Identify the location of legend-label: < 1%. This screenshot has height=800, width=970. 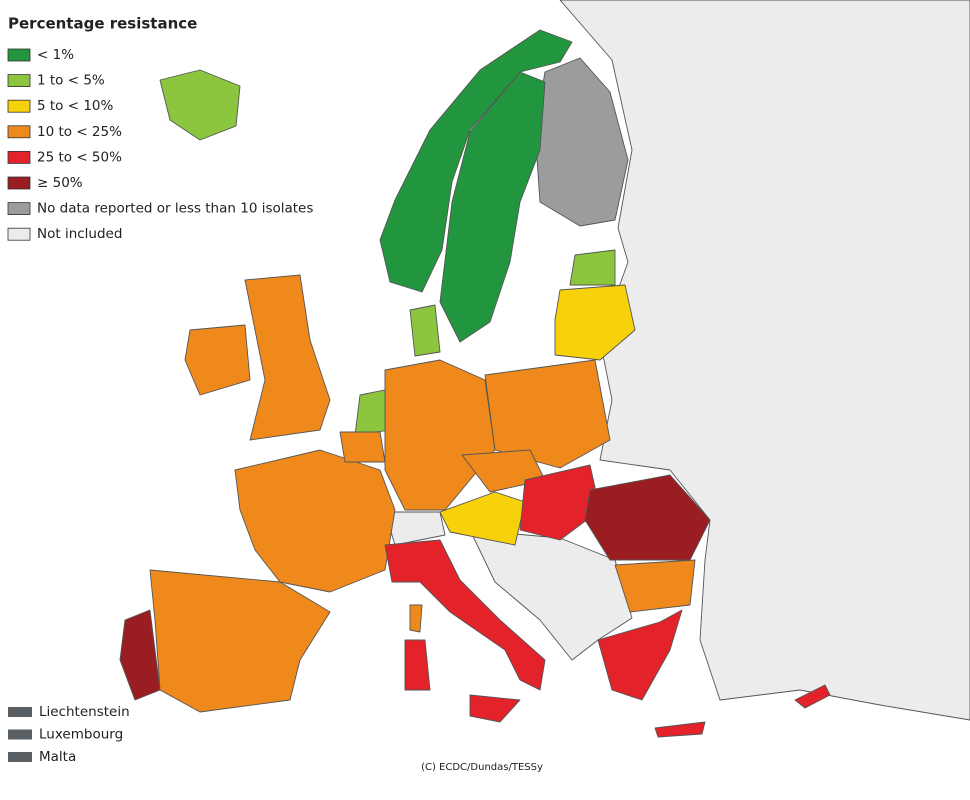
(55, 55).